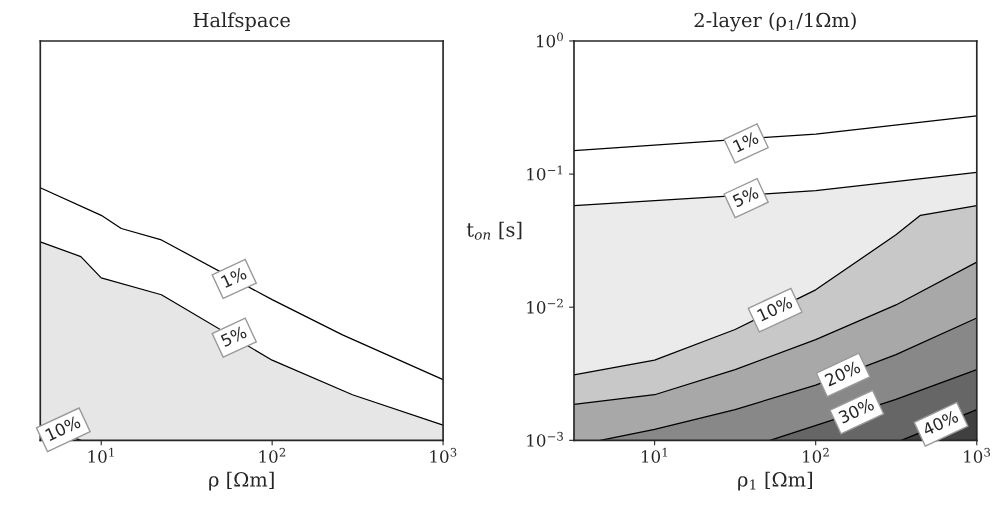  What do you see at coordinates (545, 173) in the screenshot?
I see `y-tick-label: 10$^{−1}$` at bounding box center [545, 173].